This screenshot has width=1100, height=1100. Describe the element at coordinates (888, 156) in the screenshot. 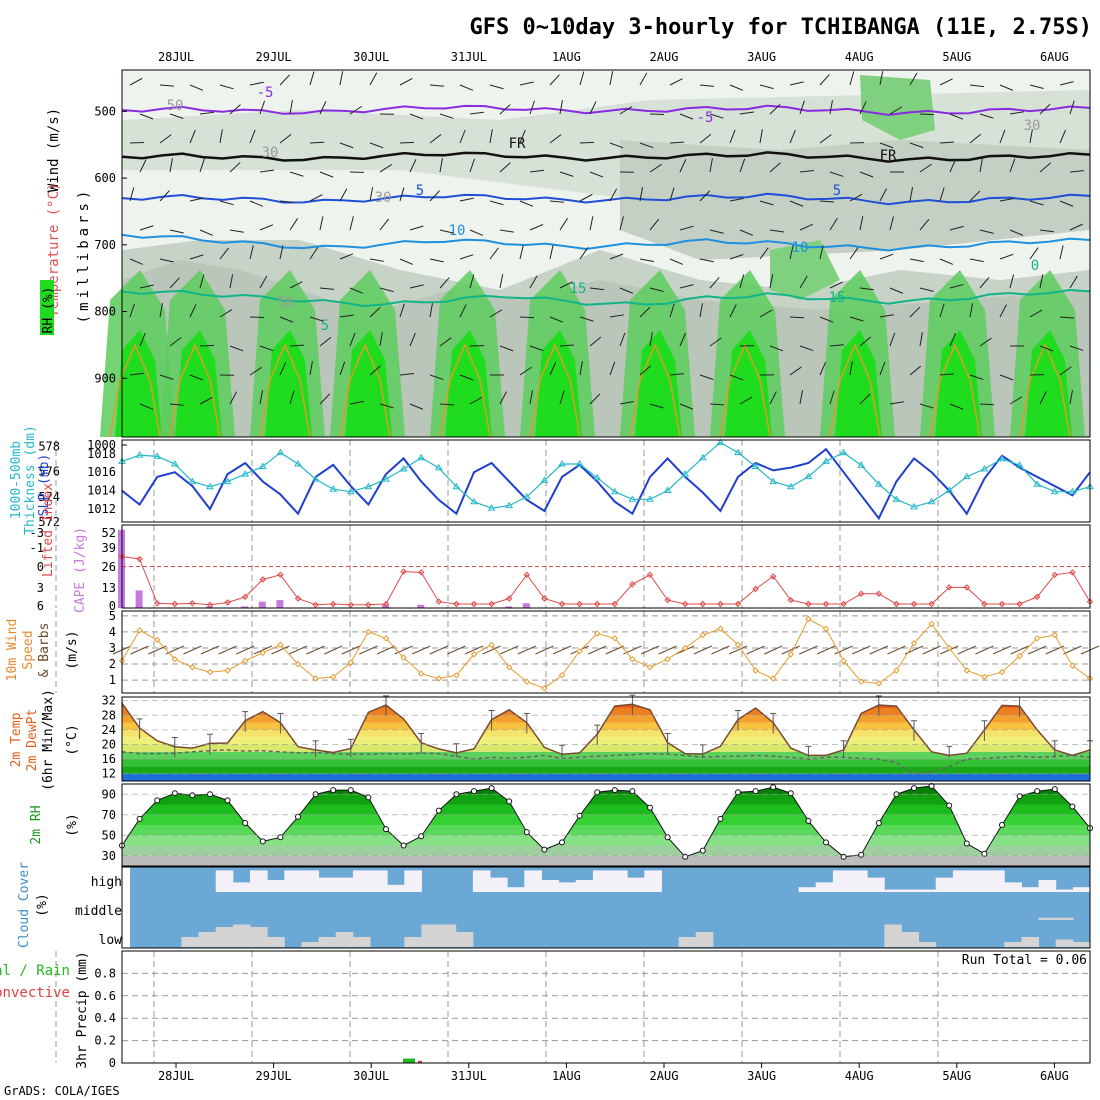

I see `contour-label: FR` at that location.